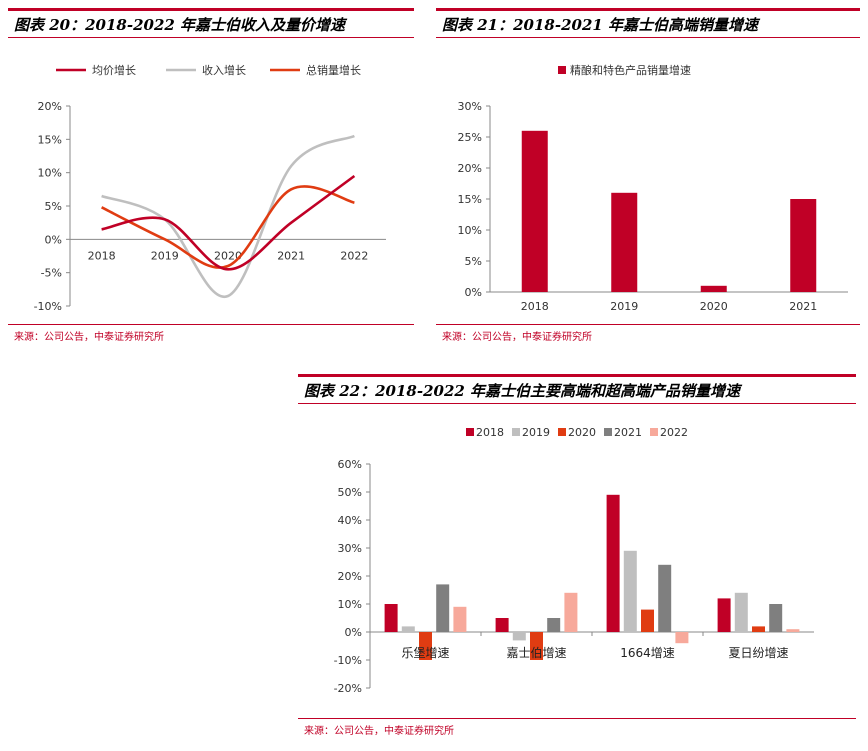 Image resolution: width=868 pixels, height=751 pixels. What do you see at coordinates (114, 70) in the screenshot?
I see `legend-label: 均价增长` at bounding box center [114, 70].